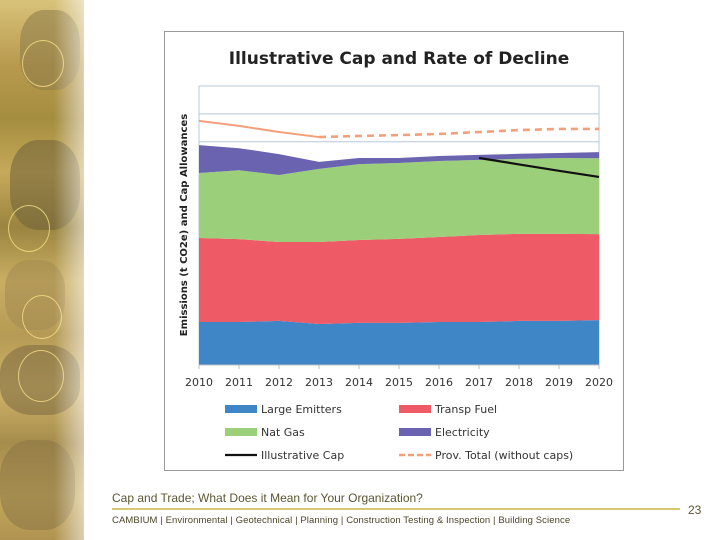 The image size is (720, 540). I want to click on legend-item: Transp Fuel, so click(448, 409).